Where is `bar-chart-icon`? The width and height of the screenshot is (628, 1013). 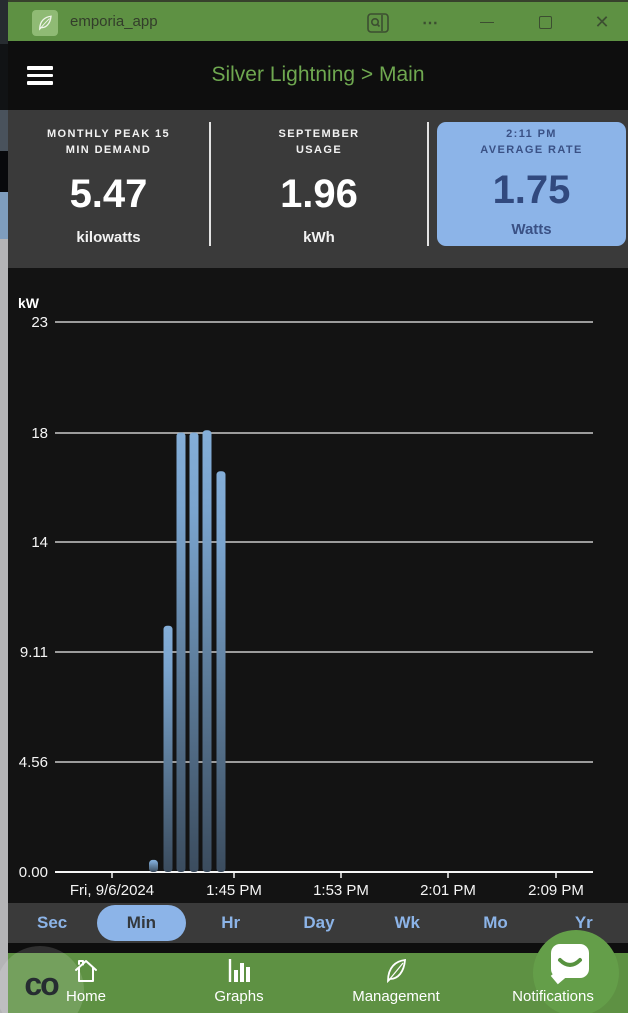 bar-chart-icon is located at coordinates (239, 970).